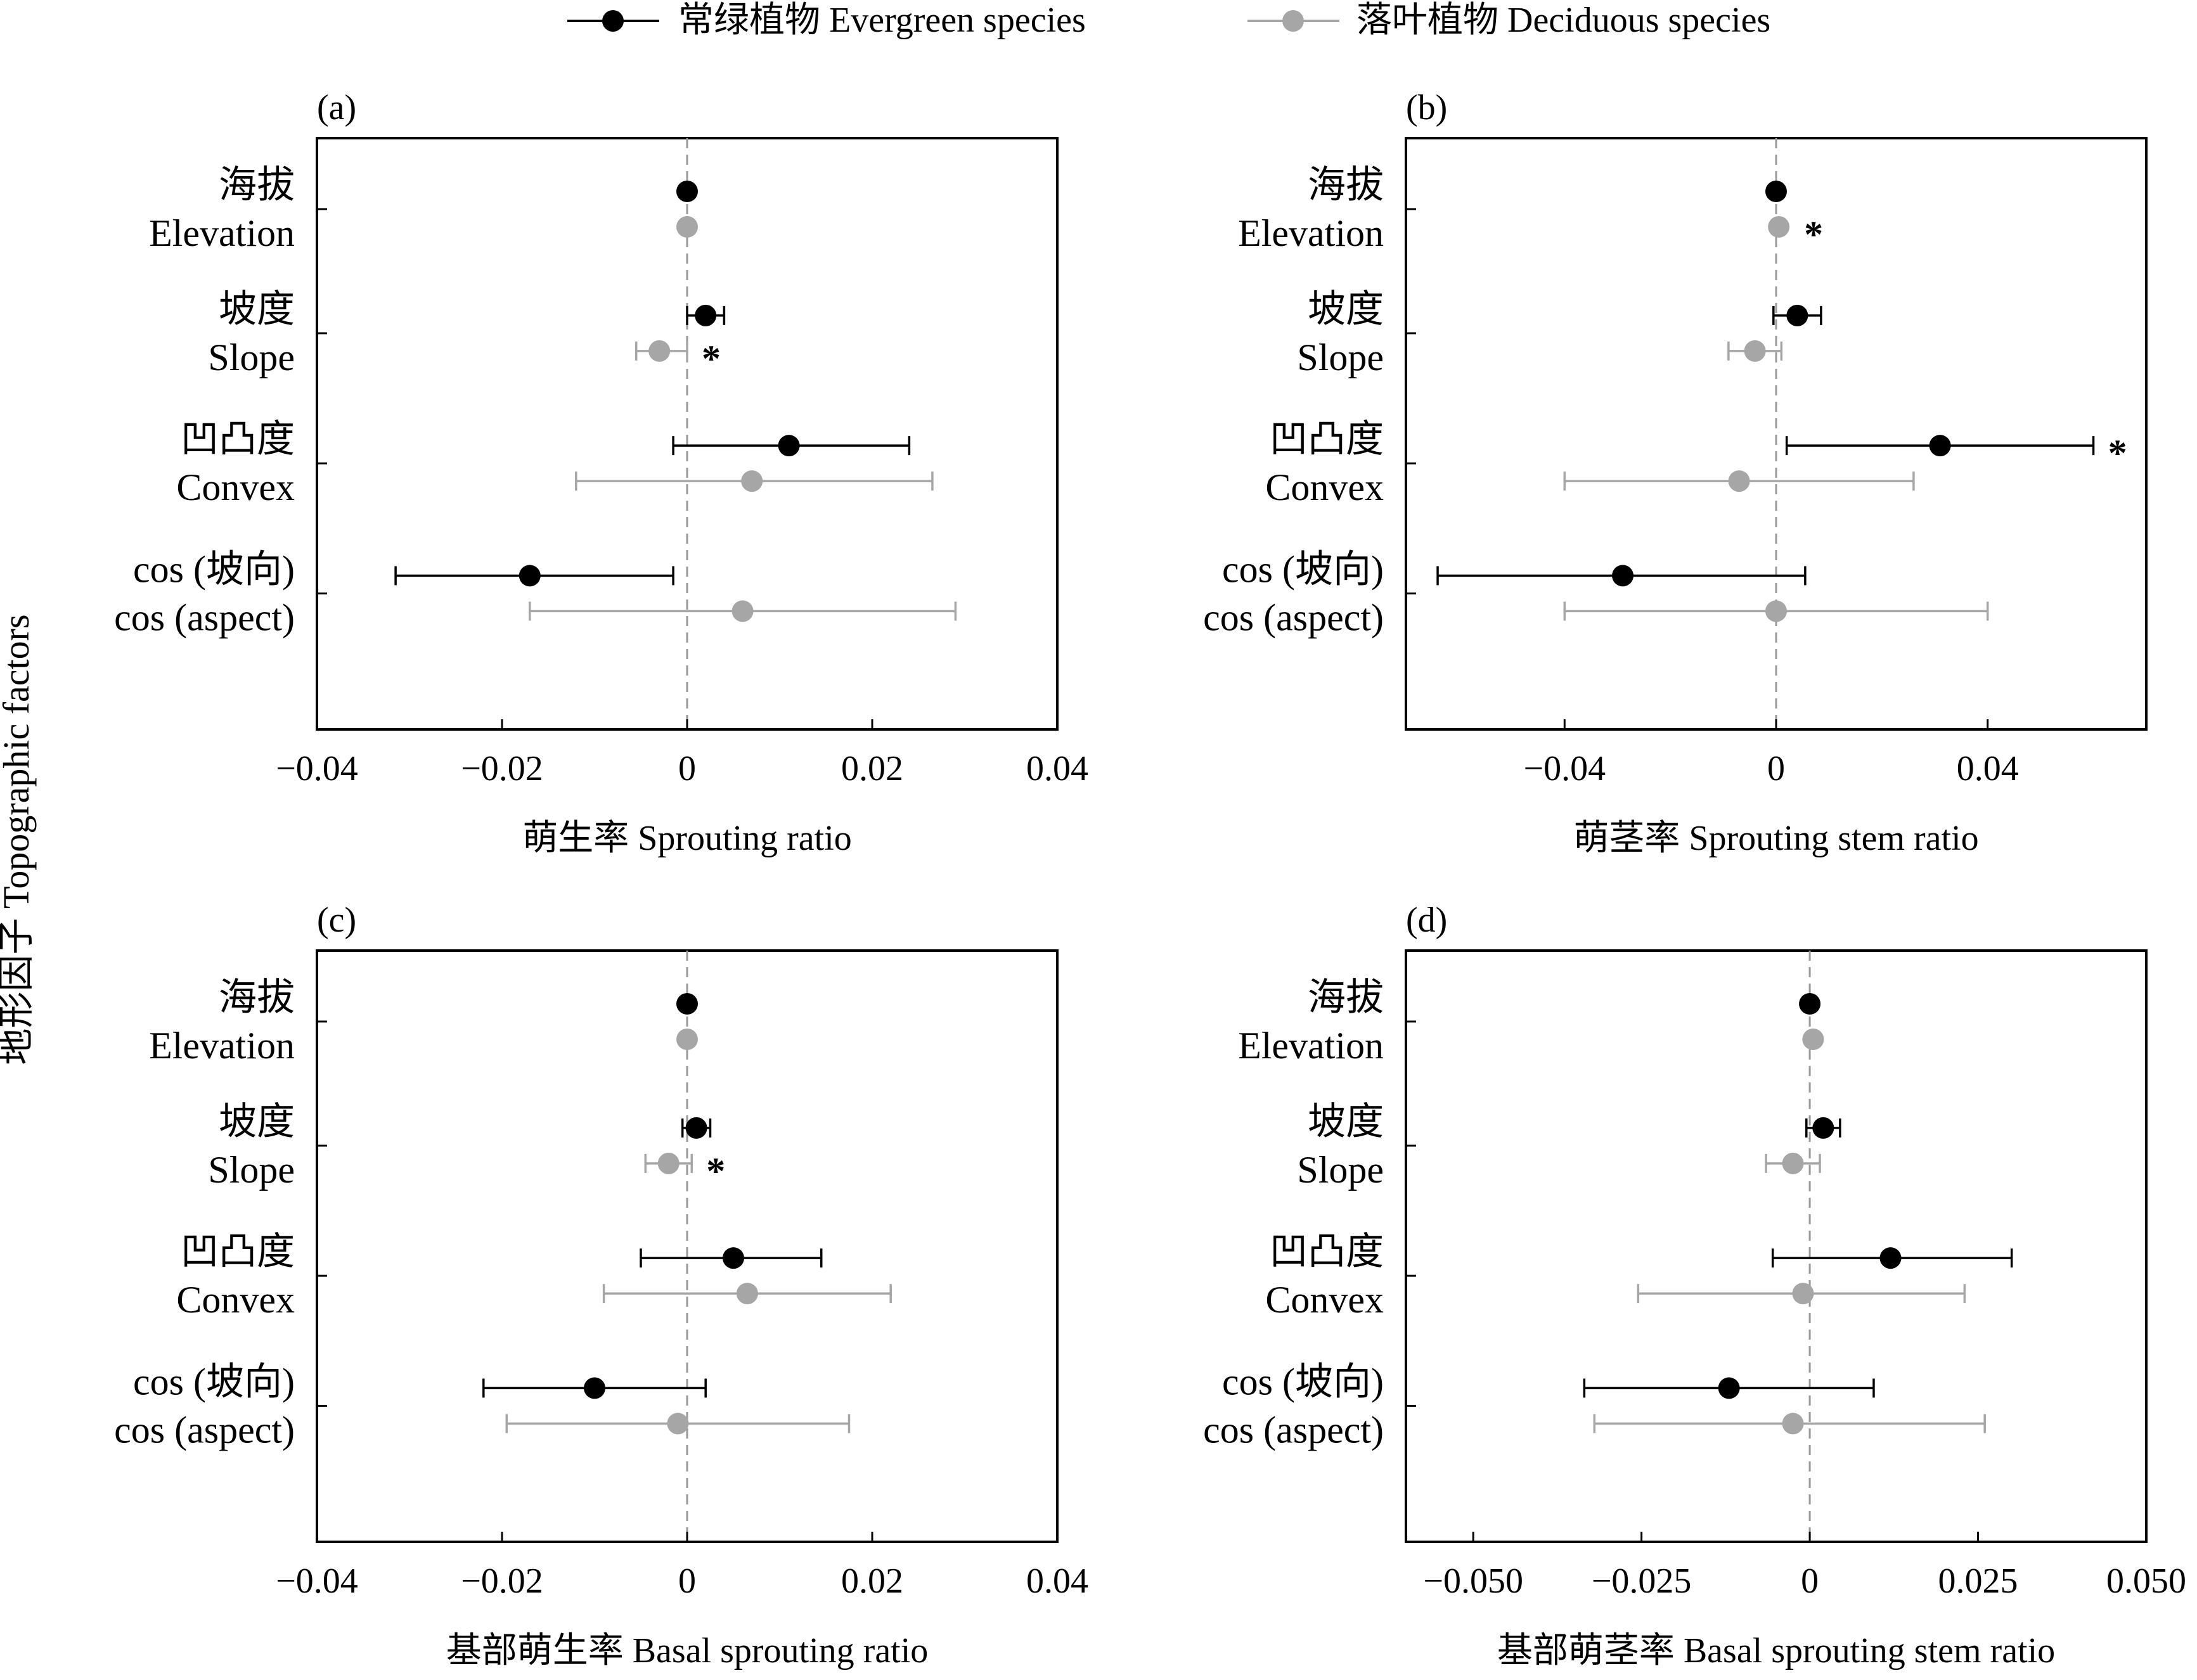 This screenshot has height=1680, width=2197. What do you see at coordinates (687, 1650) in the screenshot?
I see `x-axis-title: 基部萌生率 Basal sprouting ratio` at bounding box center [687, 1650].